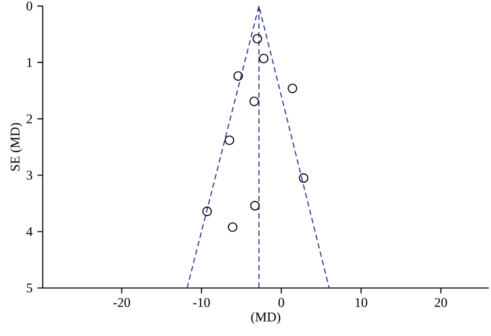 The width and height of the screenshot is (491, 336). I want to click on y-tick-label: 4, so click(29, 231).